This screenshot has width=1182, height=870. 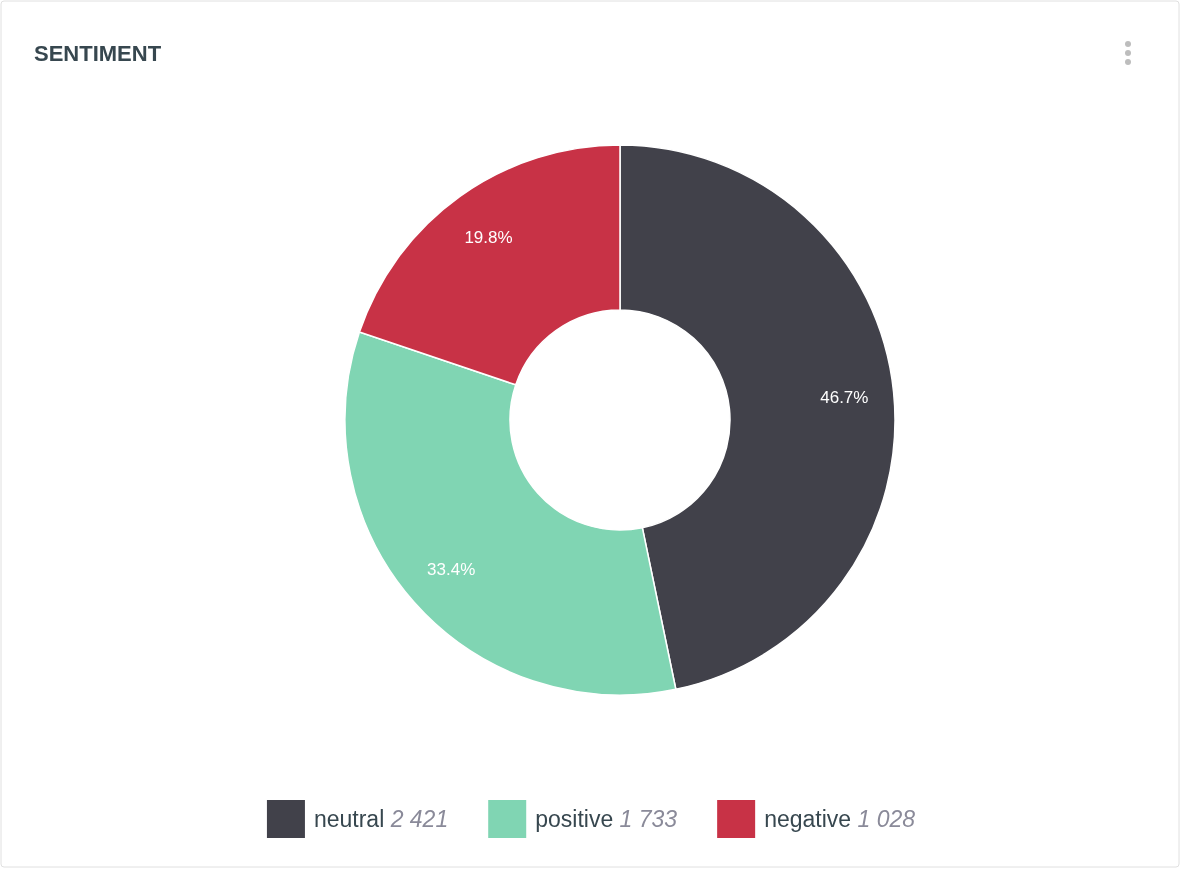 I want to click on legend-label: negative 1 028, so click(x=840, y=819).